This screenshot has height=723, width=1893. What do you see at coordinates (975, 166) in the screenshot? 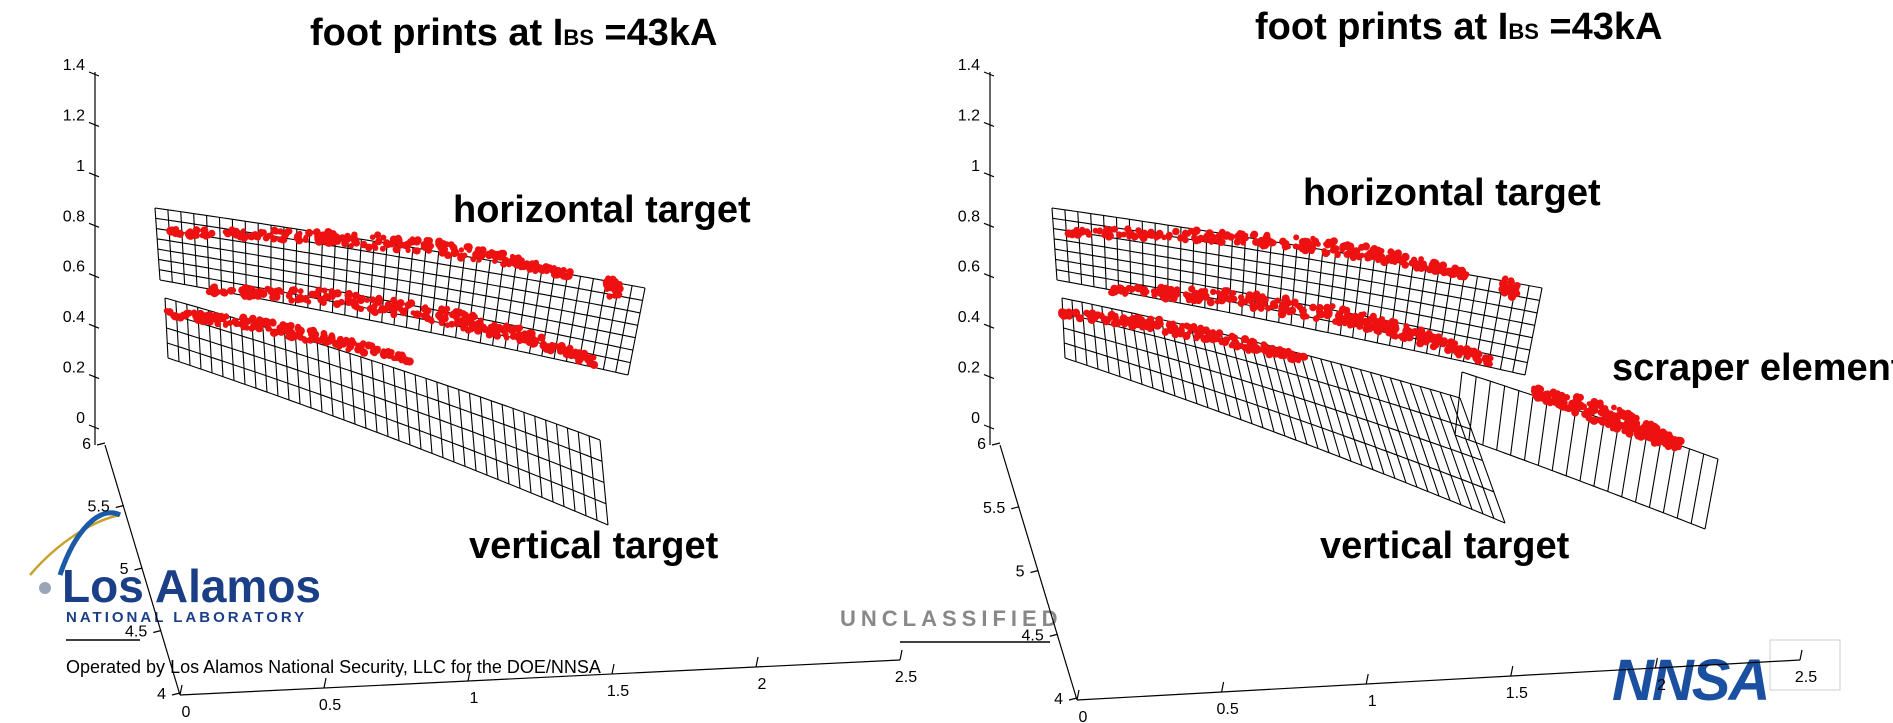
I see `z-tick-label: 1` at bounding box center [975, 166].